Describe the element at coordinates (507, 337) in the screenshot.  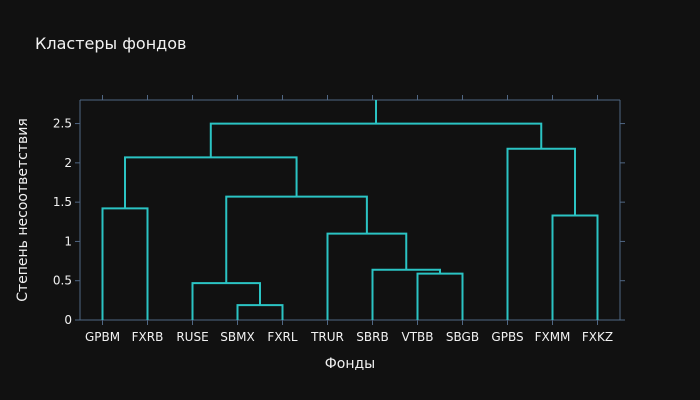
I see `leaf-label: GPBS` at that location.